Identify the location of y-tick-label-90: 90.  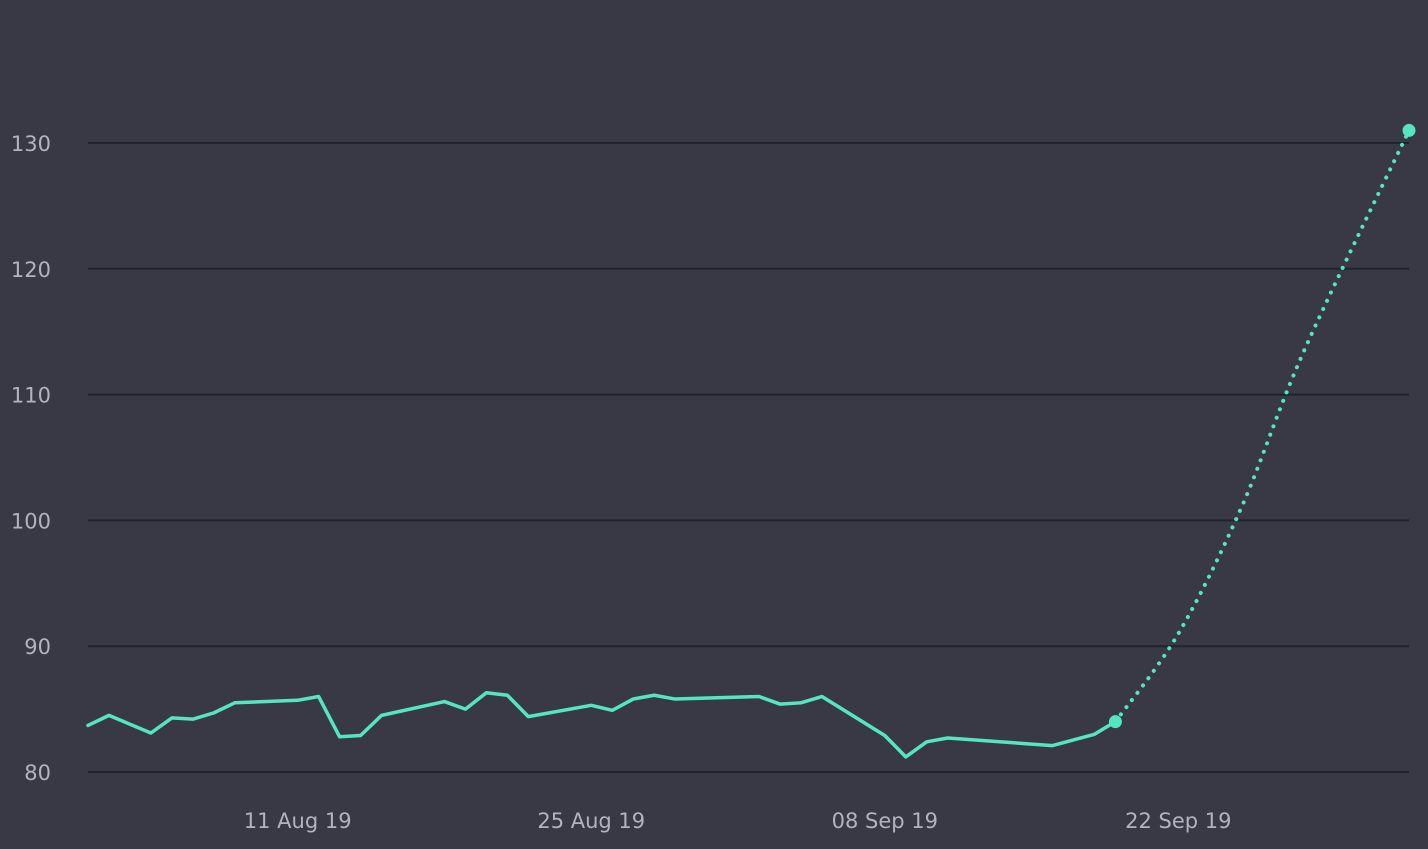
(37, 647).